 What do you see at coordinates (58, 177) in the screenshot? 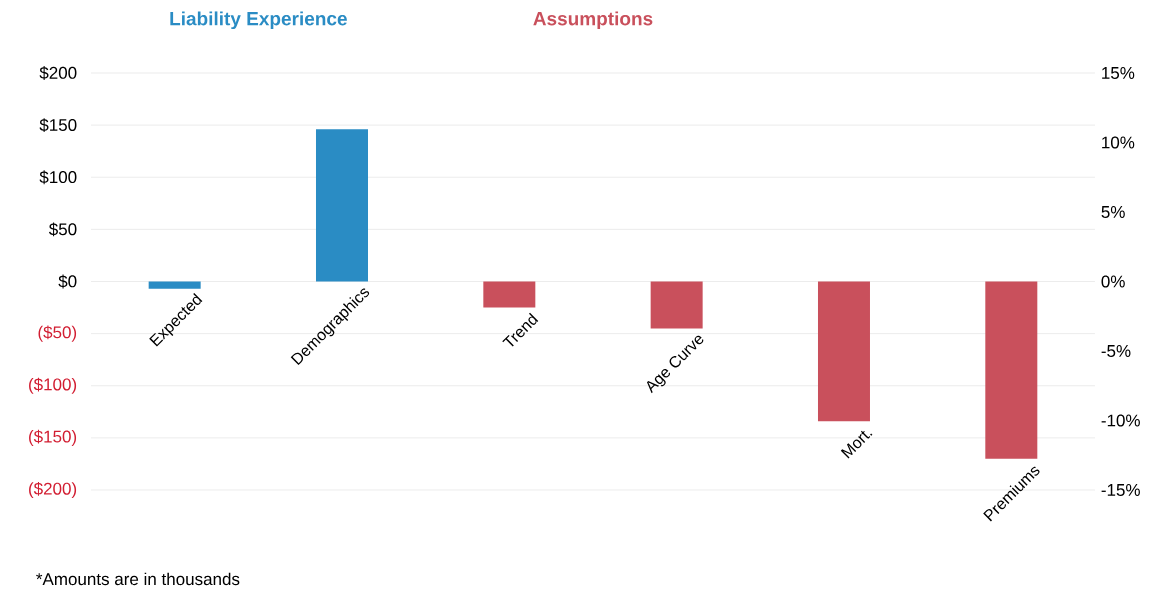
I see `y-tick-label: $100` at bounding box center [58, 177].